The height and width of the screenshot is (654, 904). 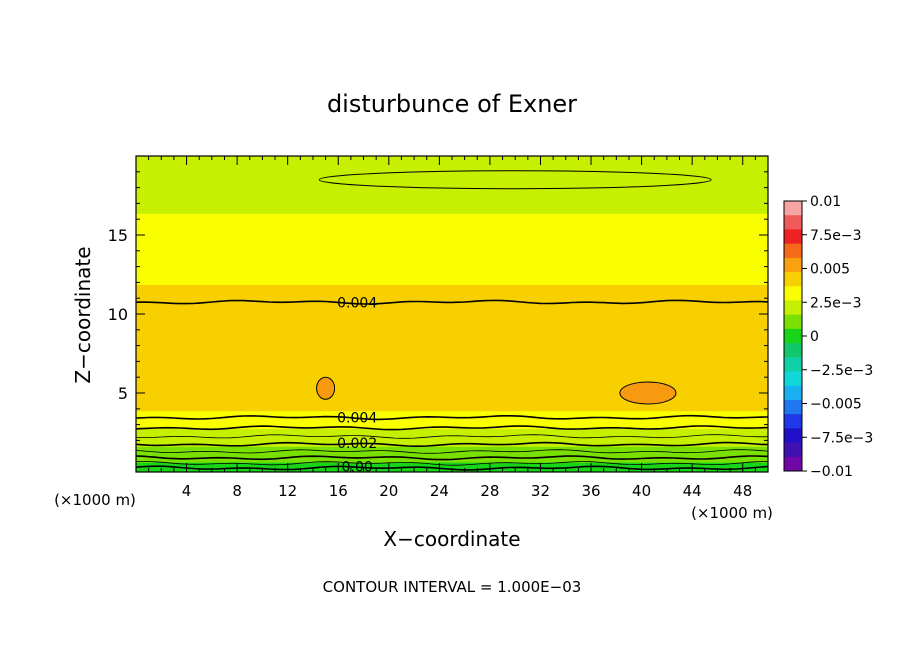 I want to click on footer-contour-interval: CONTOUR INTERVAL = 1.000E−03, so click(x=452, y=587).